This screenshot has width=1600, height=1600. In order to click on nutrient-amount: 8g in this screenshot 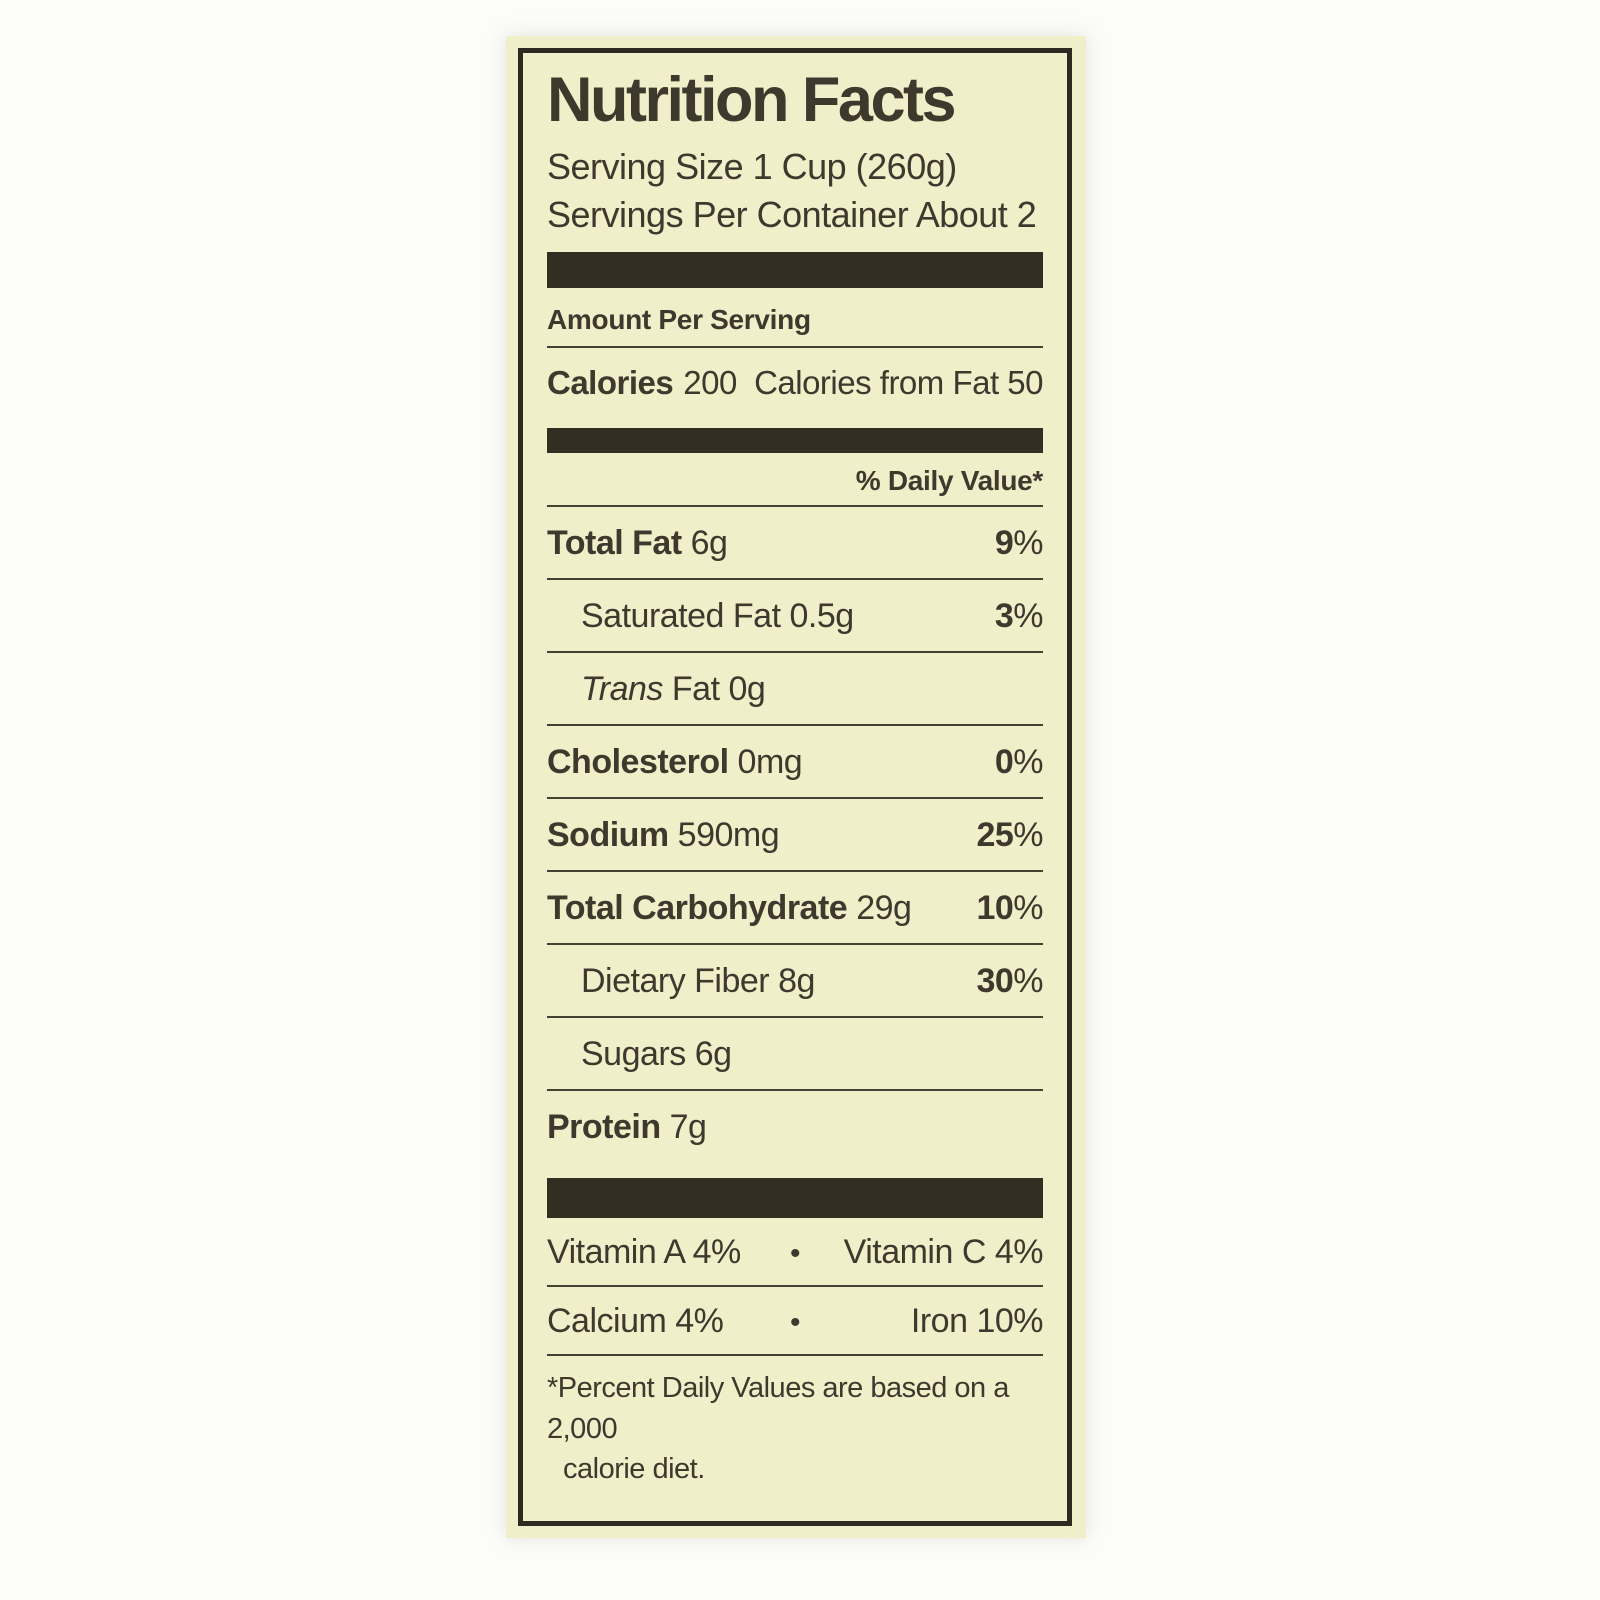, I will do `click(796, 981)`.